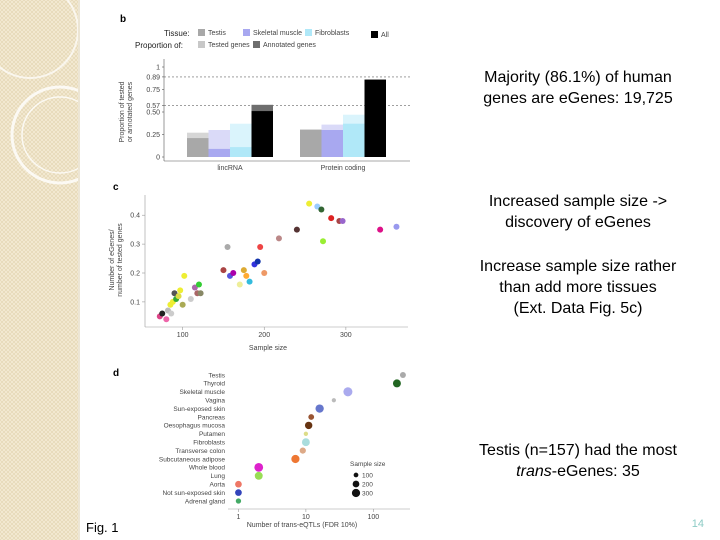  Describe the element at coordinates (218, 476) in the screenshot. I see `category-label: Lung` at that location.